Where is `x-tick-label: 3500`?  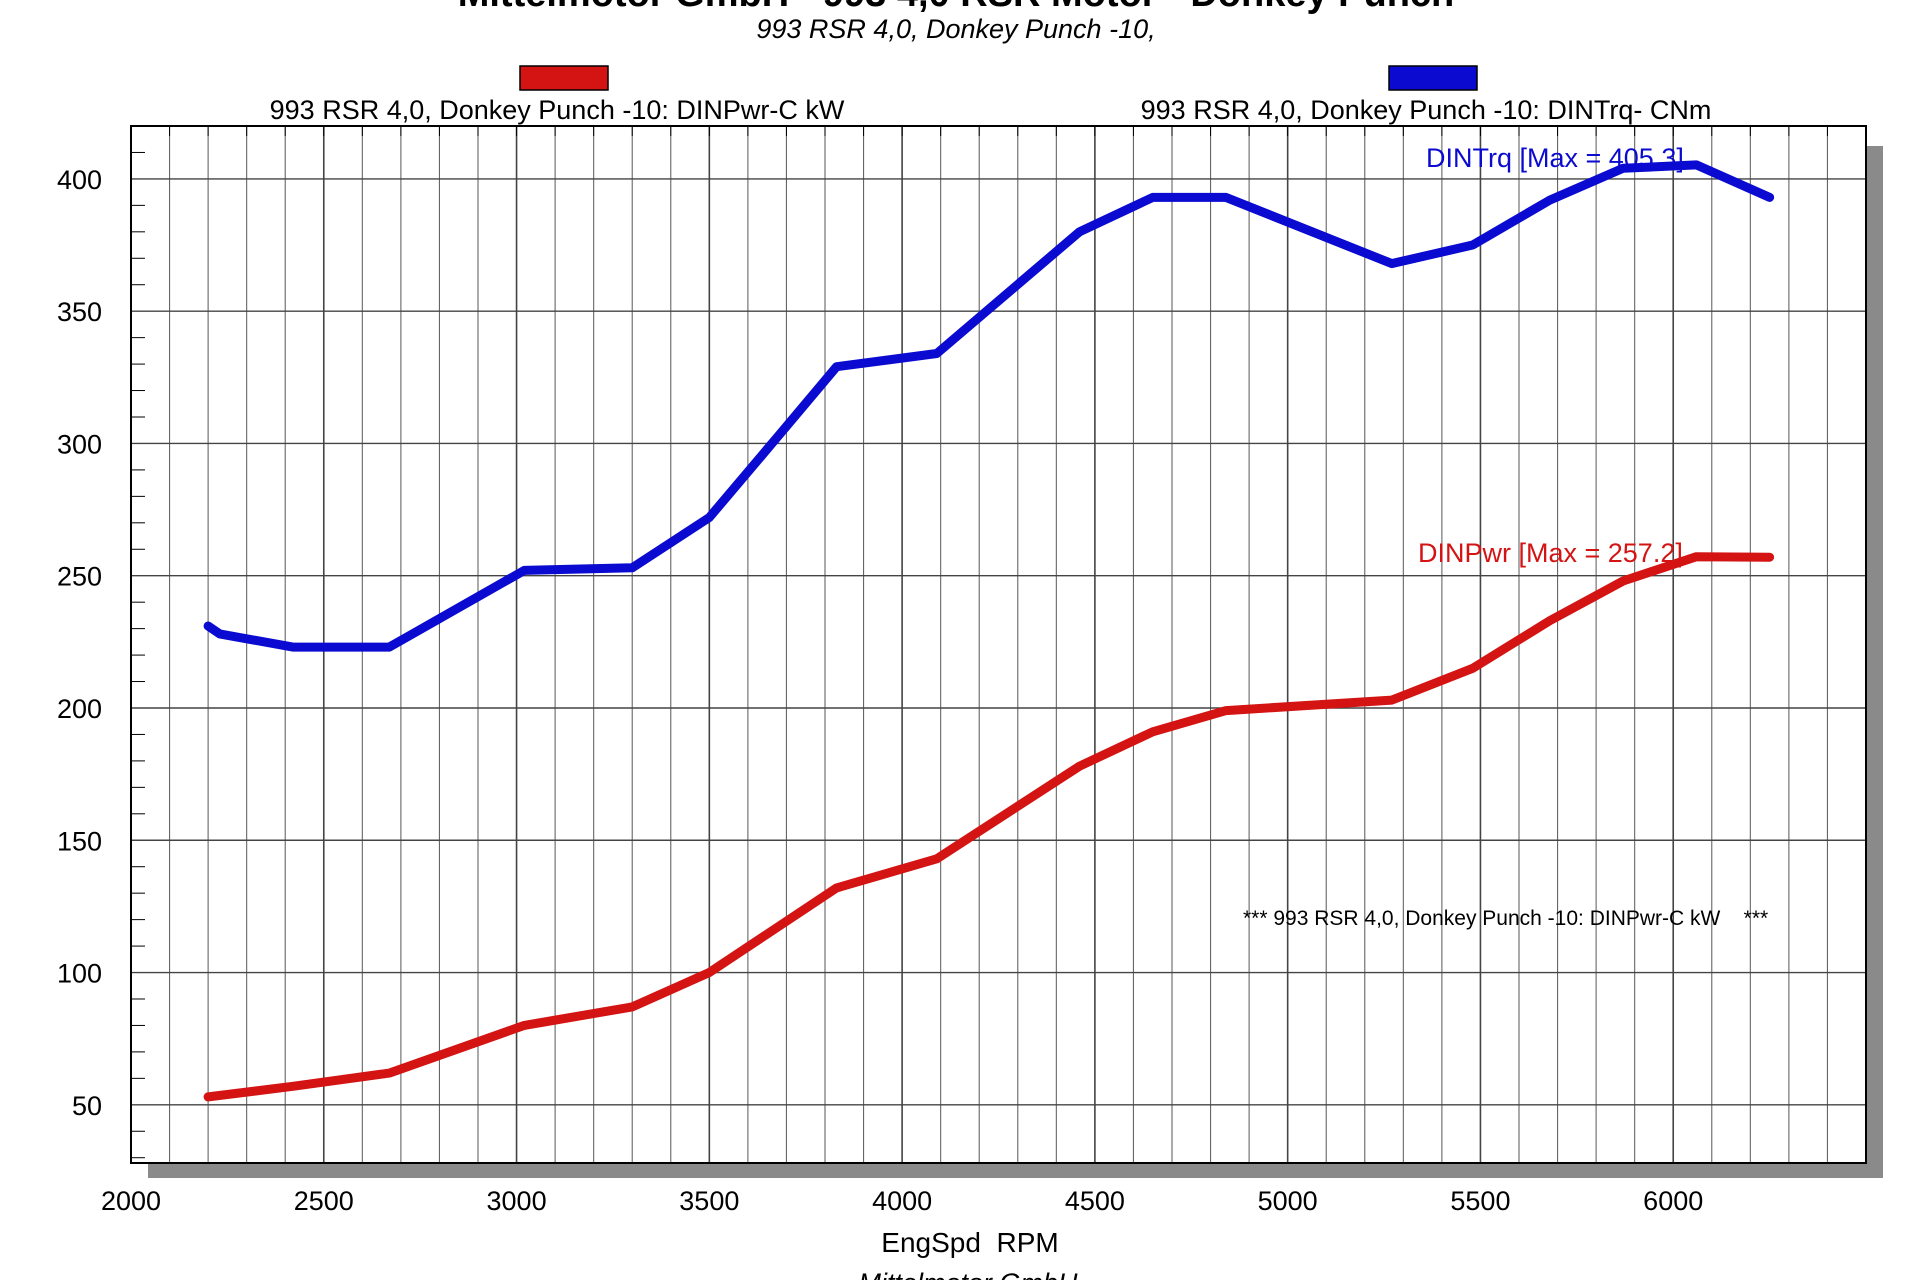 x-tick-label: 3500 is located at coordinates (709, 1201).